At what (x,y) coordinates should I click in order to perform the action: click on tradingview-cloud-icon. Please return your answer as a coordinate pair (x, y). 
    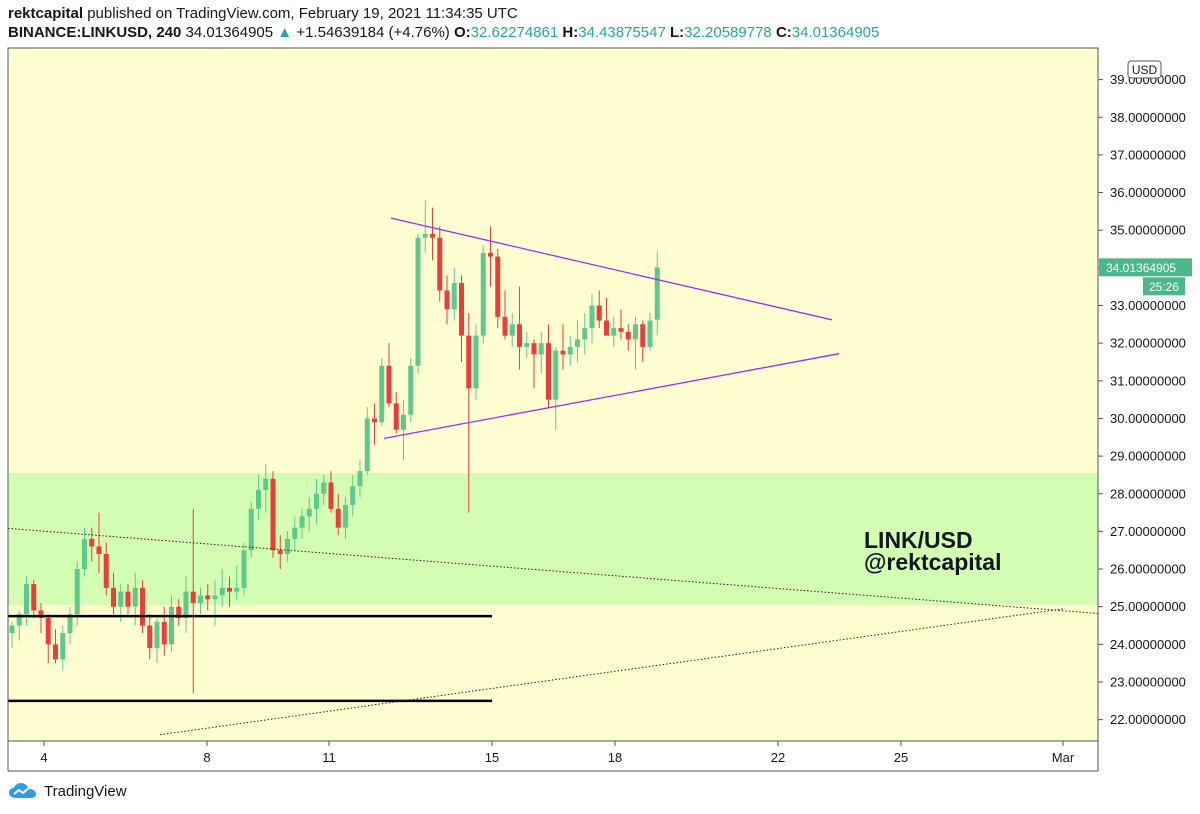
    Looking at the image, I should click on (22, 790).